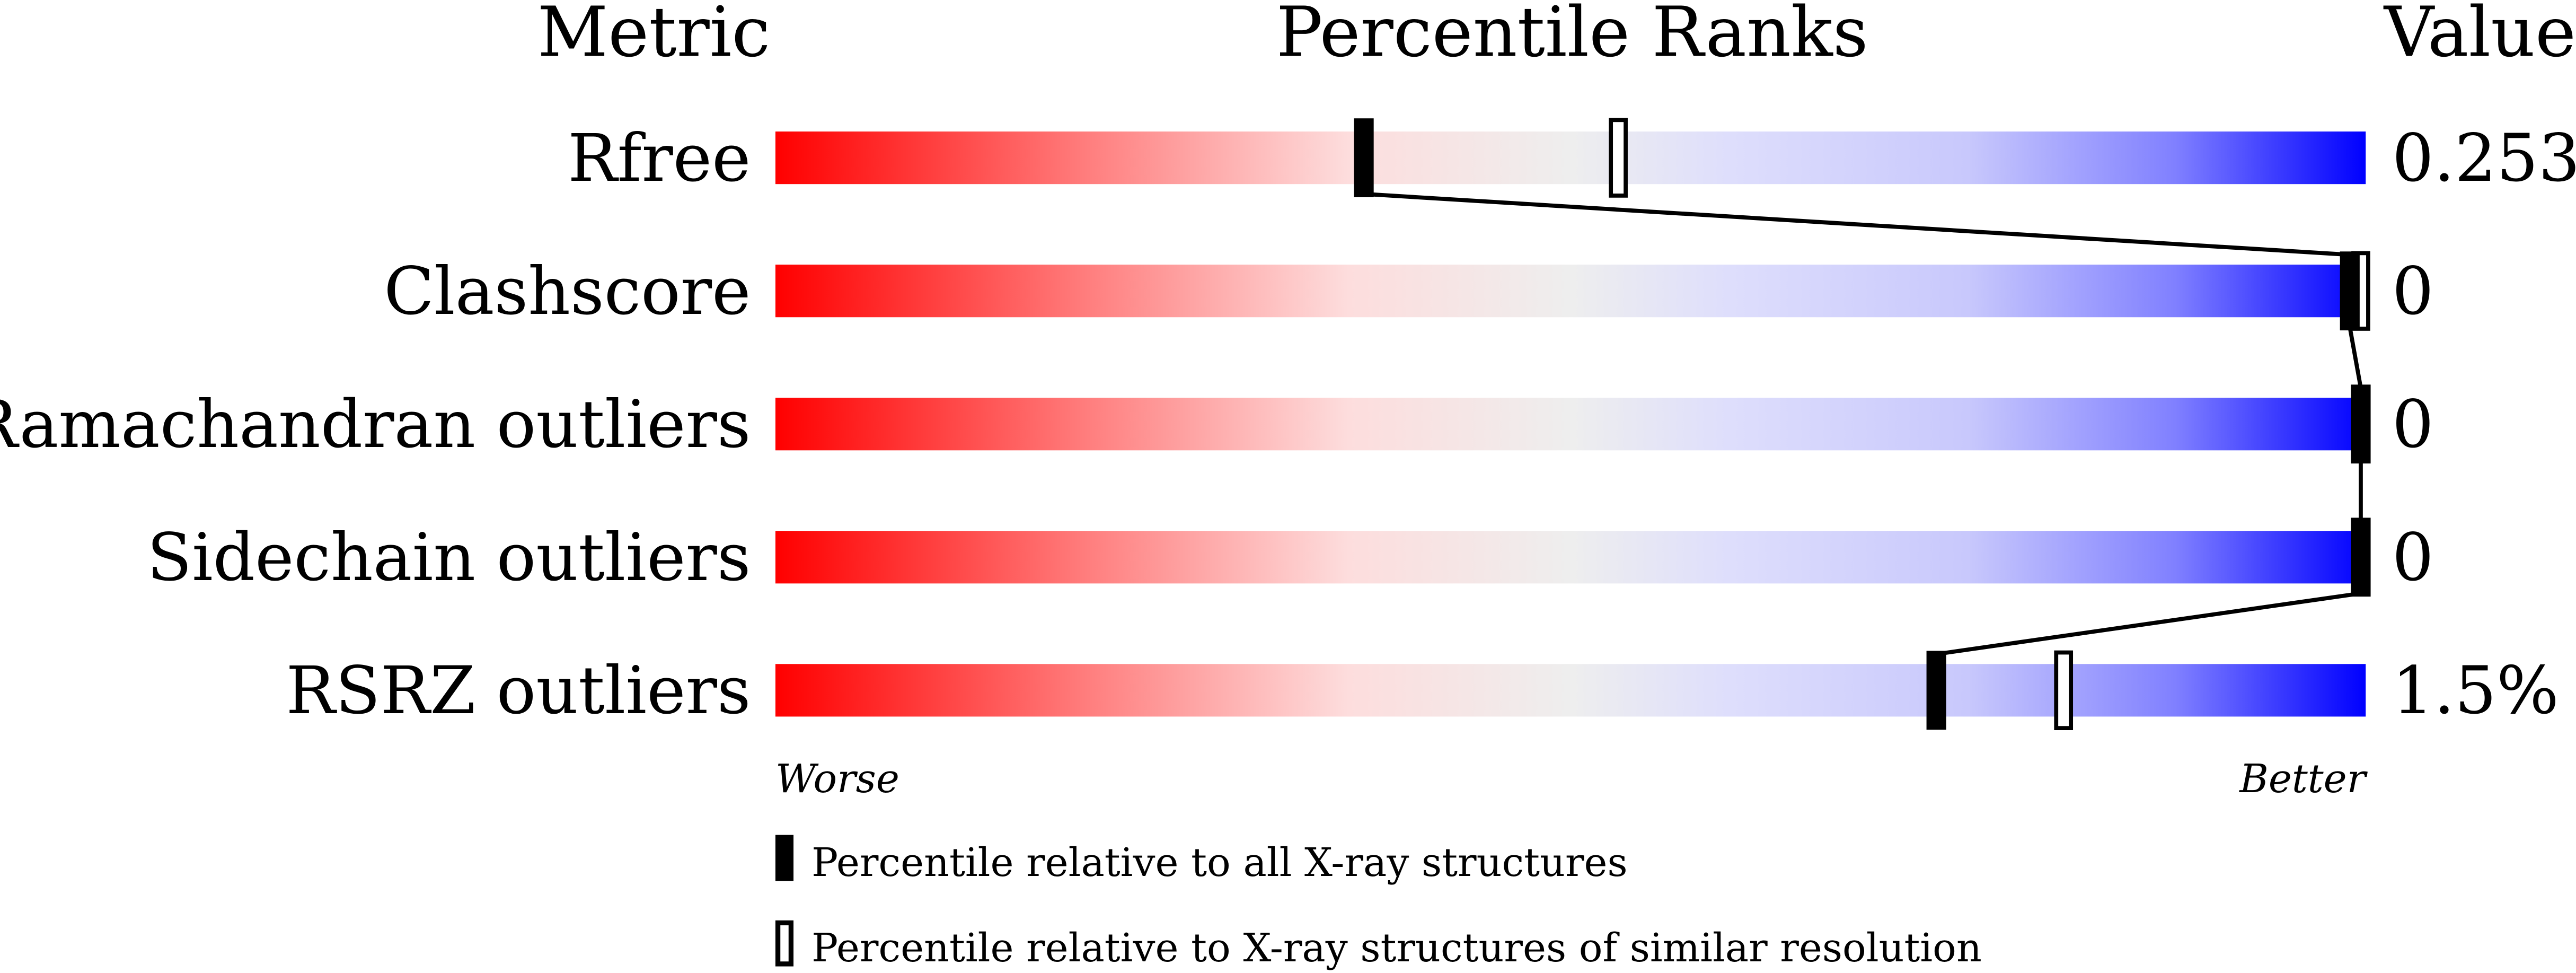 The image size is (2576, 973). Describe the element at coordinates (659, 158) in the screenshot. I see `metric-label: Rfree` at that location.